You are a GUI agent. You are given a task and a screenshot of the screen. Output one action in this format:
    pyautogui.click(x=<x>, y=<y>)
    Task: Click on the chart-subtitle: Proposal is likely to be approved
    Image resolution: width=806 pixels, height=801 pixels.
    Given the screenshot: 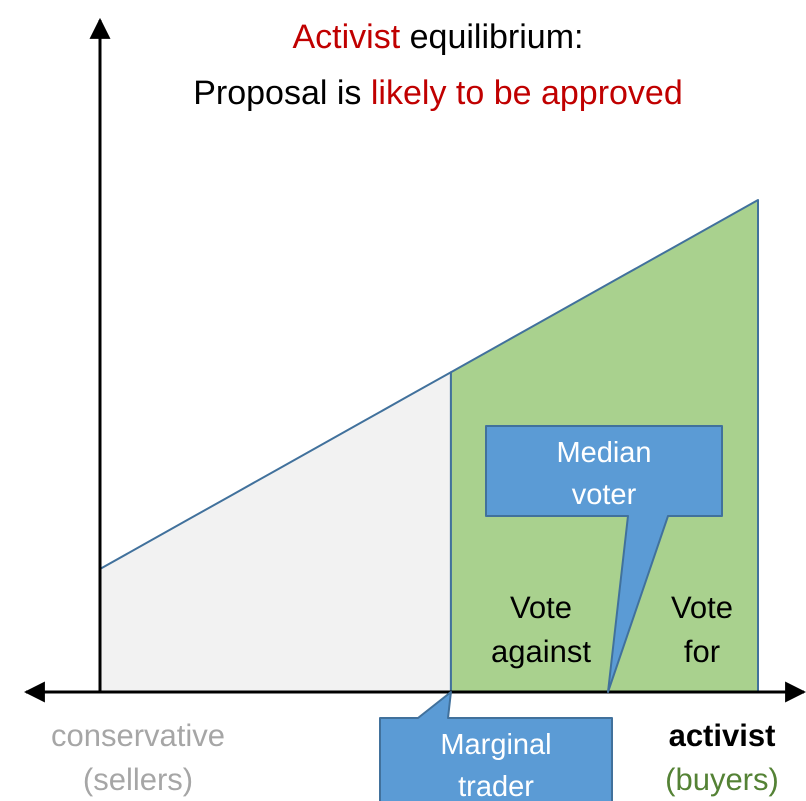 What is the action you would take?
    pyautogui.click(x=438, y=93)
    